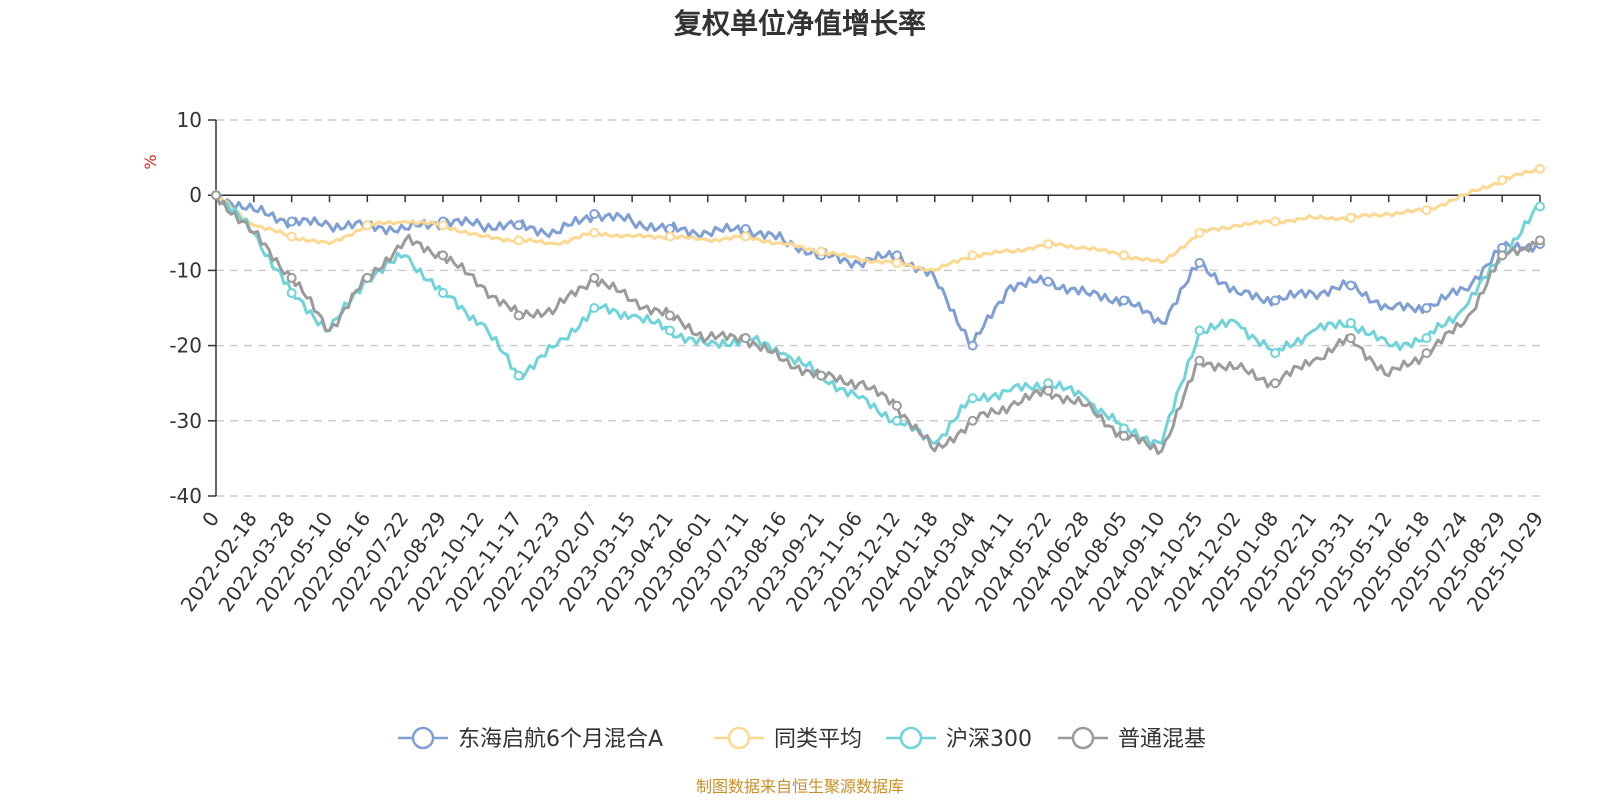  What do you see at coordinates (189, 120) in the screenshot?
I see `y-tick-label: 10` at bounding box center [189, 120].